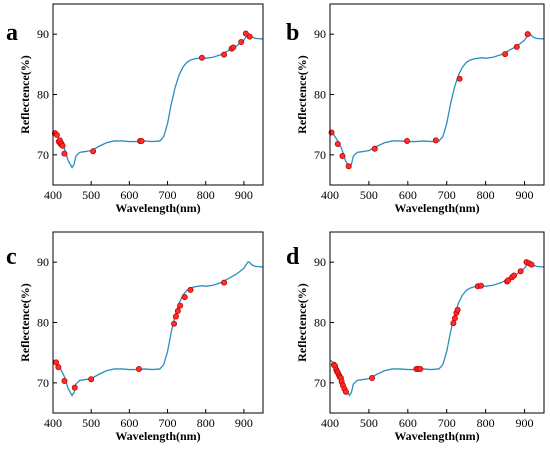 The height and width of the screenshot is (450, 550). Describe the element at coordinates (11, 257) in the screenshot. I see `panel-label: c` at that location.